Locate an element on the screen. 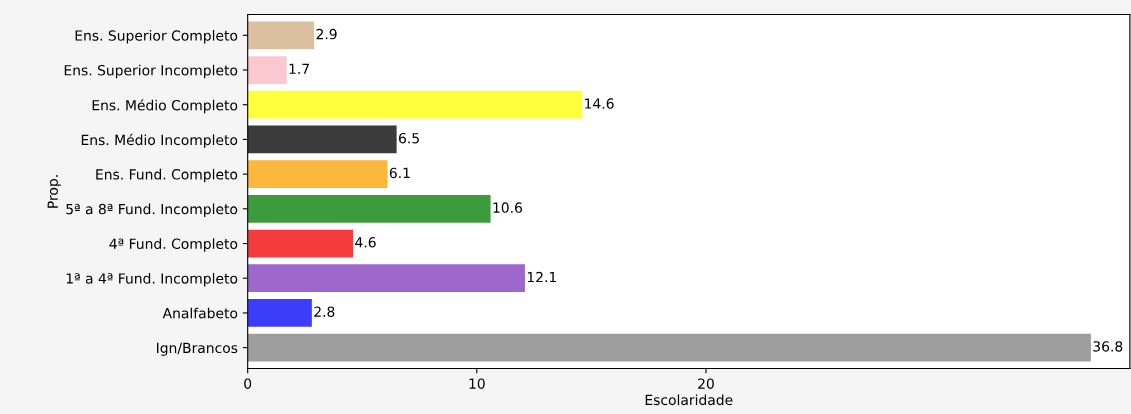 The width and height of the screenshot is (1131, 414). y-tick-label: Ens. Fund. Completo is located at coordinates (167, 175).